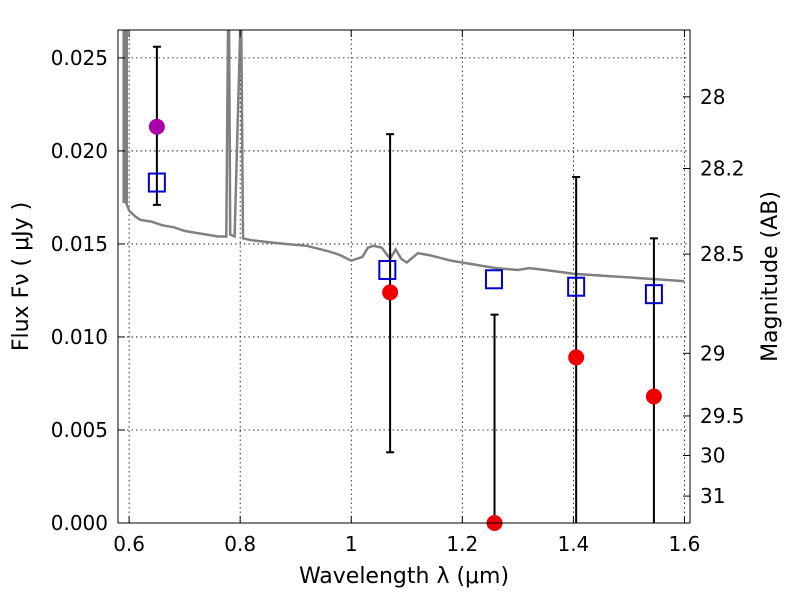 This screenshot has width=800, height=600. I want to click on spectrum-noise-band, so click(125, 117).